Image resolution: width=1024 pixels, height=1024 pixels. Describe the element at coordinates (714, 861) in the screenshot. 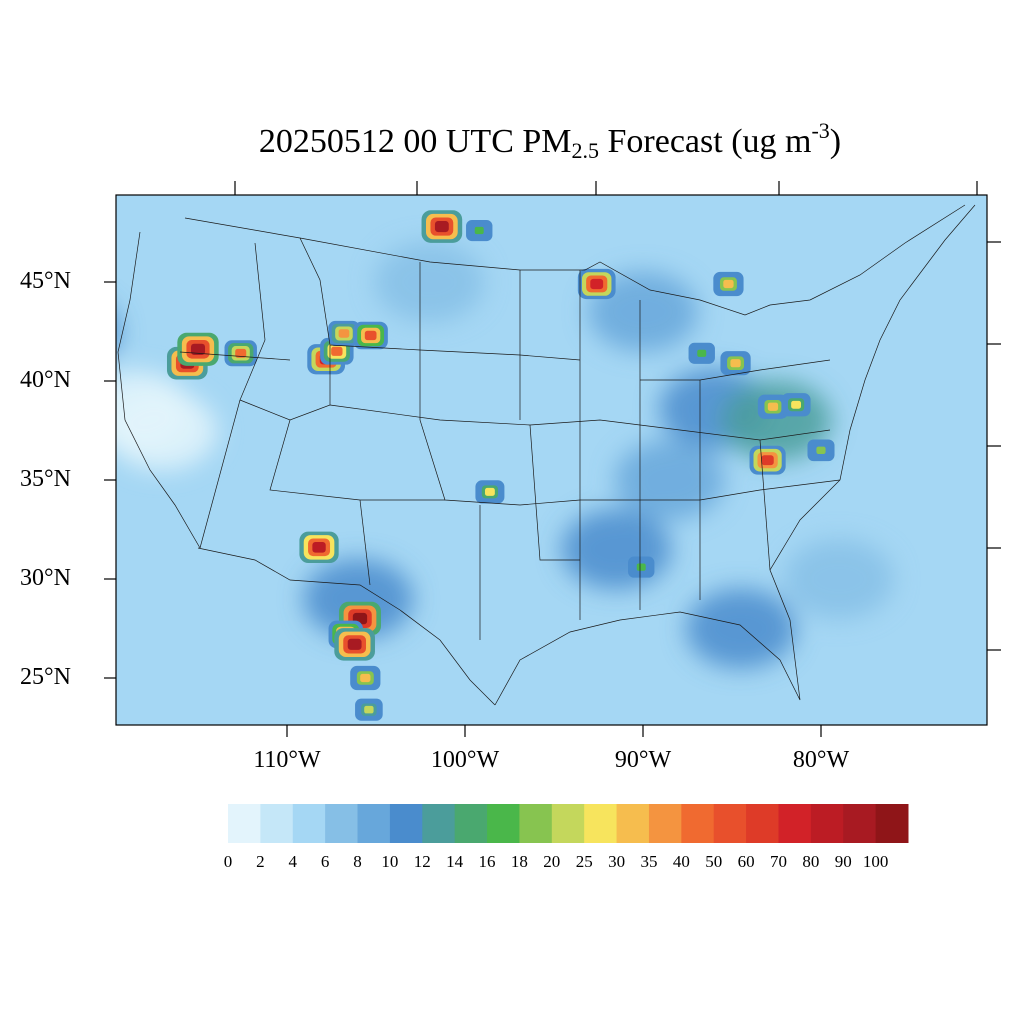

I see `colorbar-label-15: 50` at that location.